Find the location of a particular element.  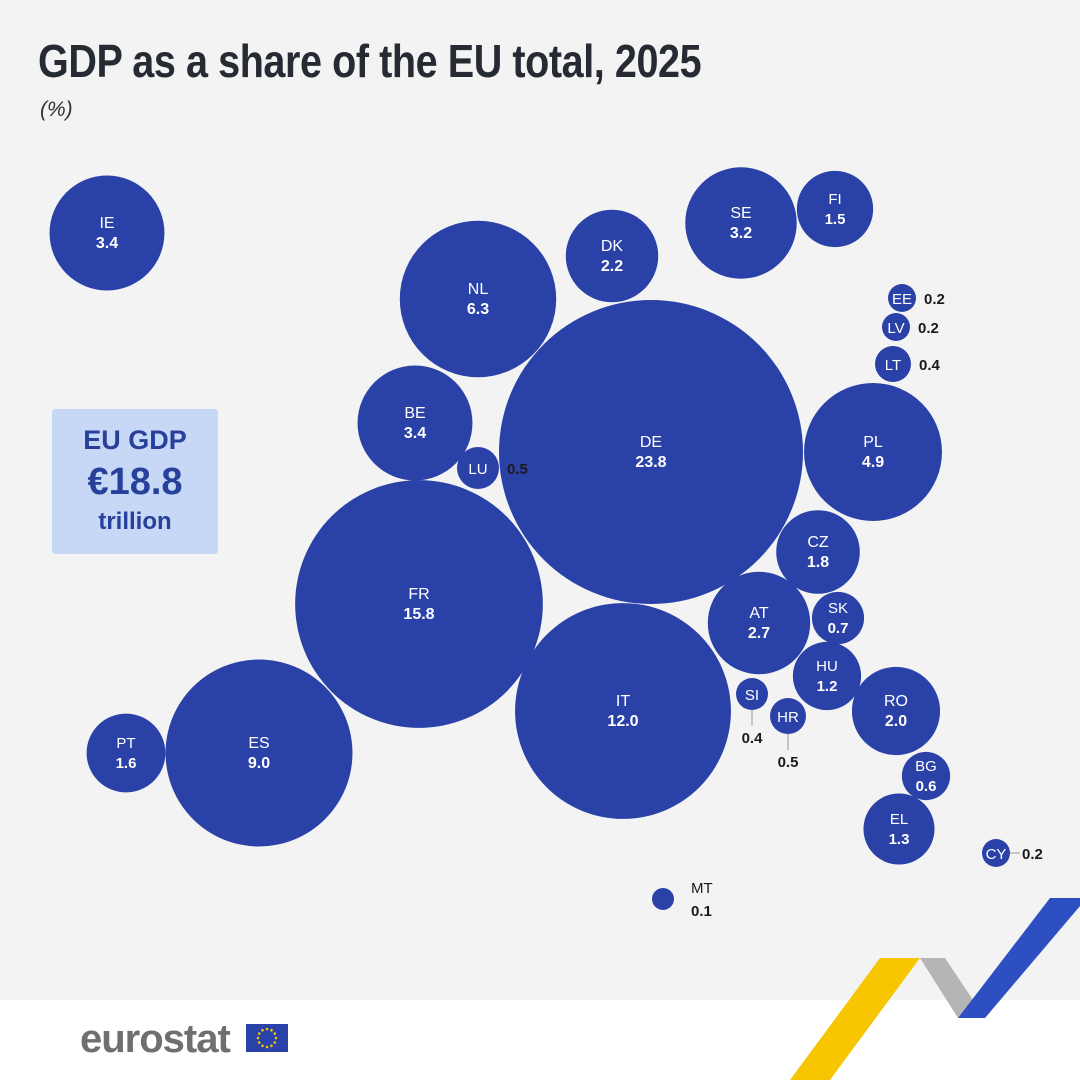

bubble-value-si: 0.4 is located at coordinates (753, 738).